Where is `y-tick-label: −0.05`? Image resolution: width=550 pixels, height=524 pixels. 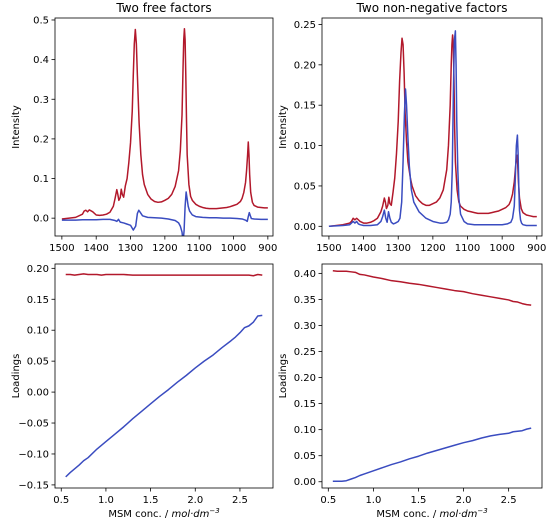 y-tick-label: −0.05 is located at coordinates (33, 424).